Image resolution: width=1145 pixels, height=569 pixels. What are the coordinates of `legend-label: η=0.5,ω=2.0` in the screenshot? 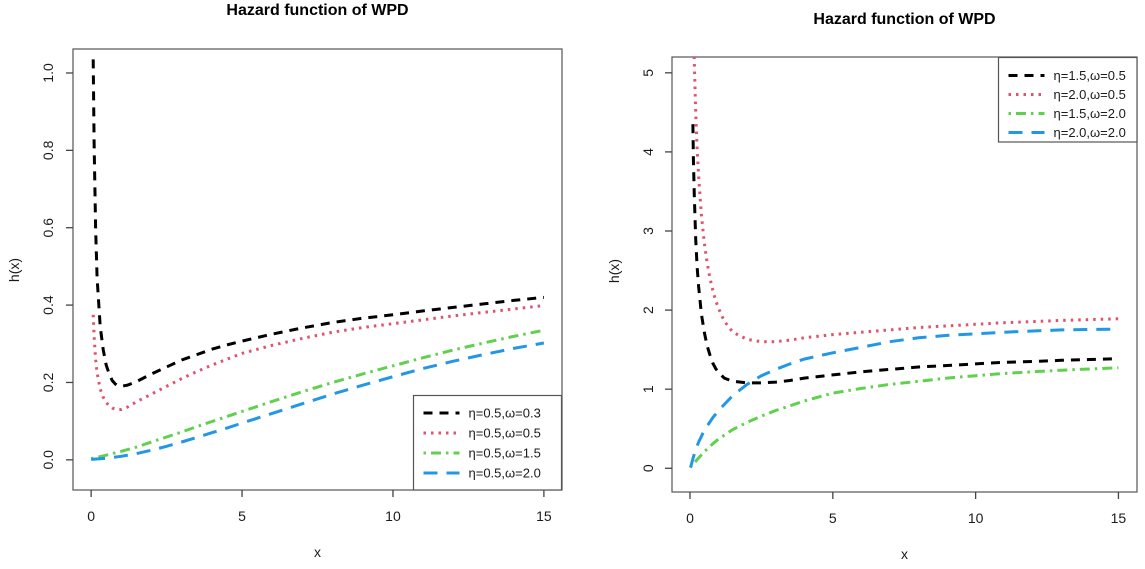 It's located at (505, 473).